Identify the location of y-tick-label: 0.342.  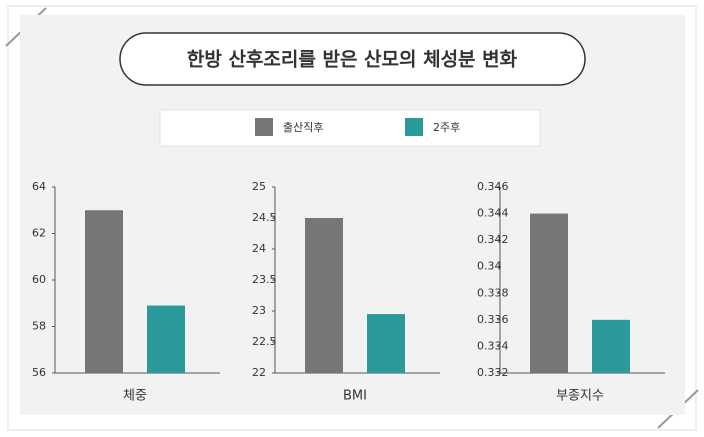
(493, 239).